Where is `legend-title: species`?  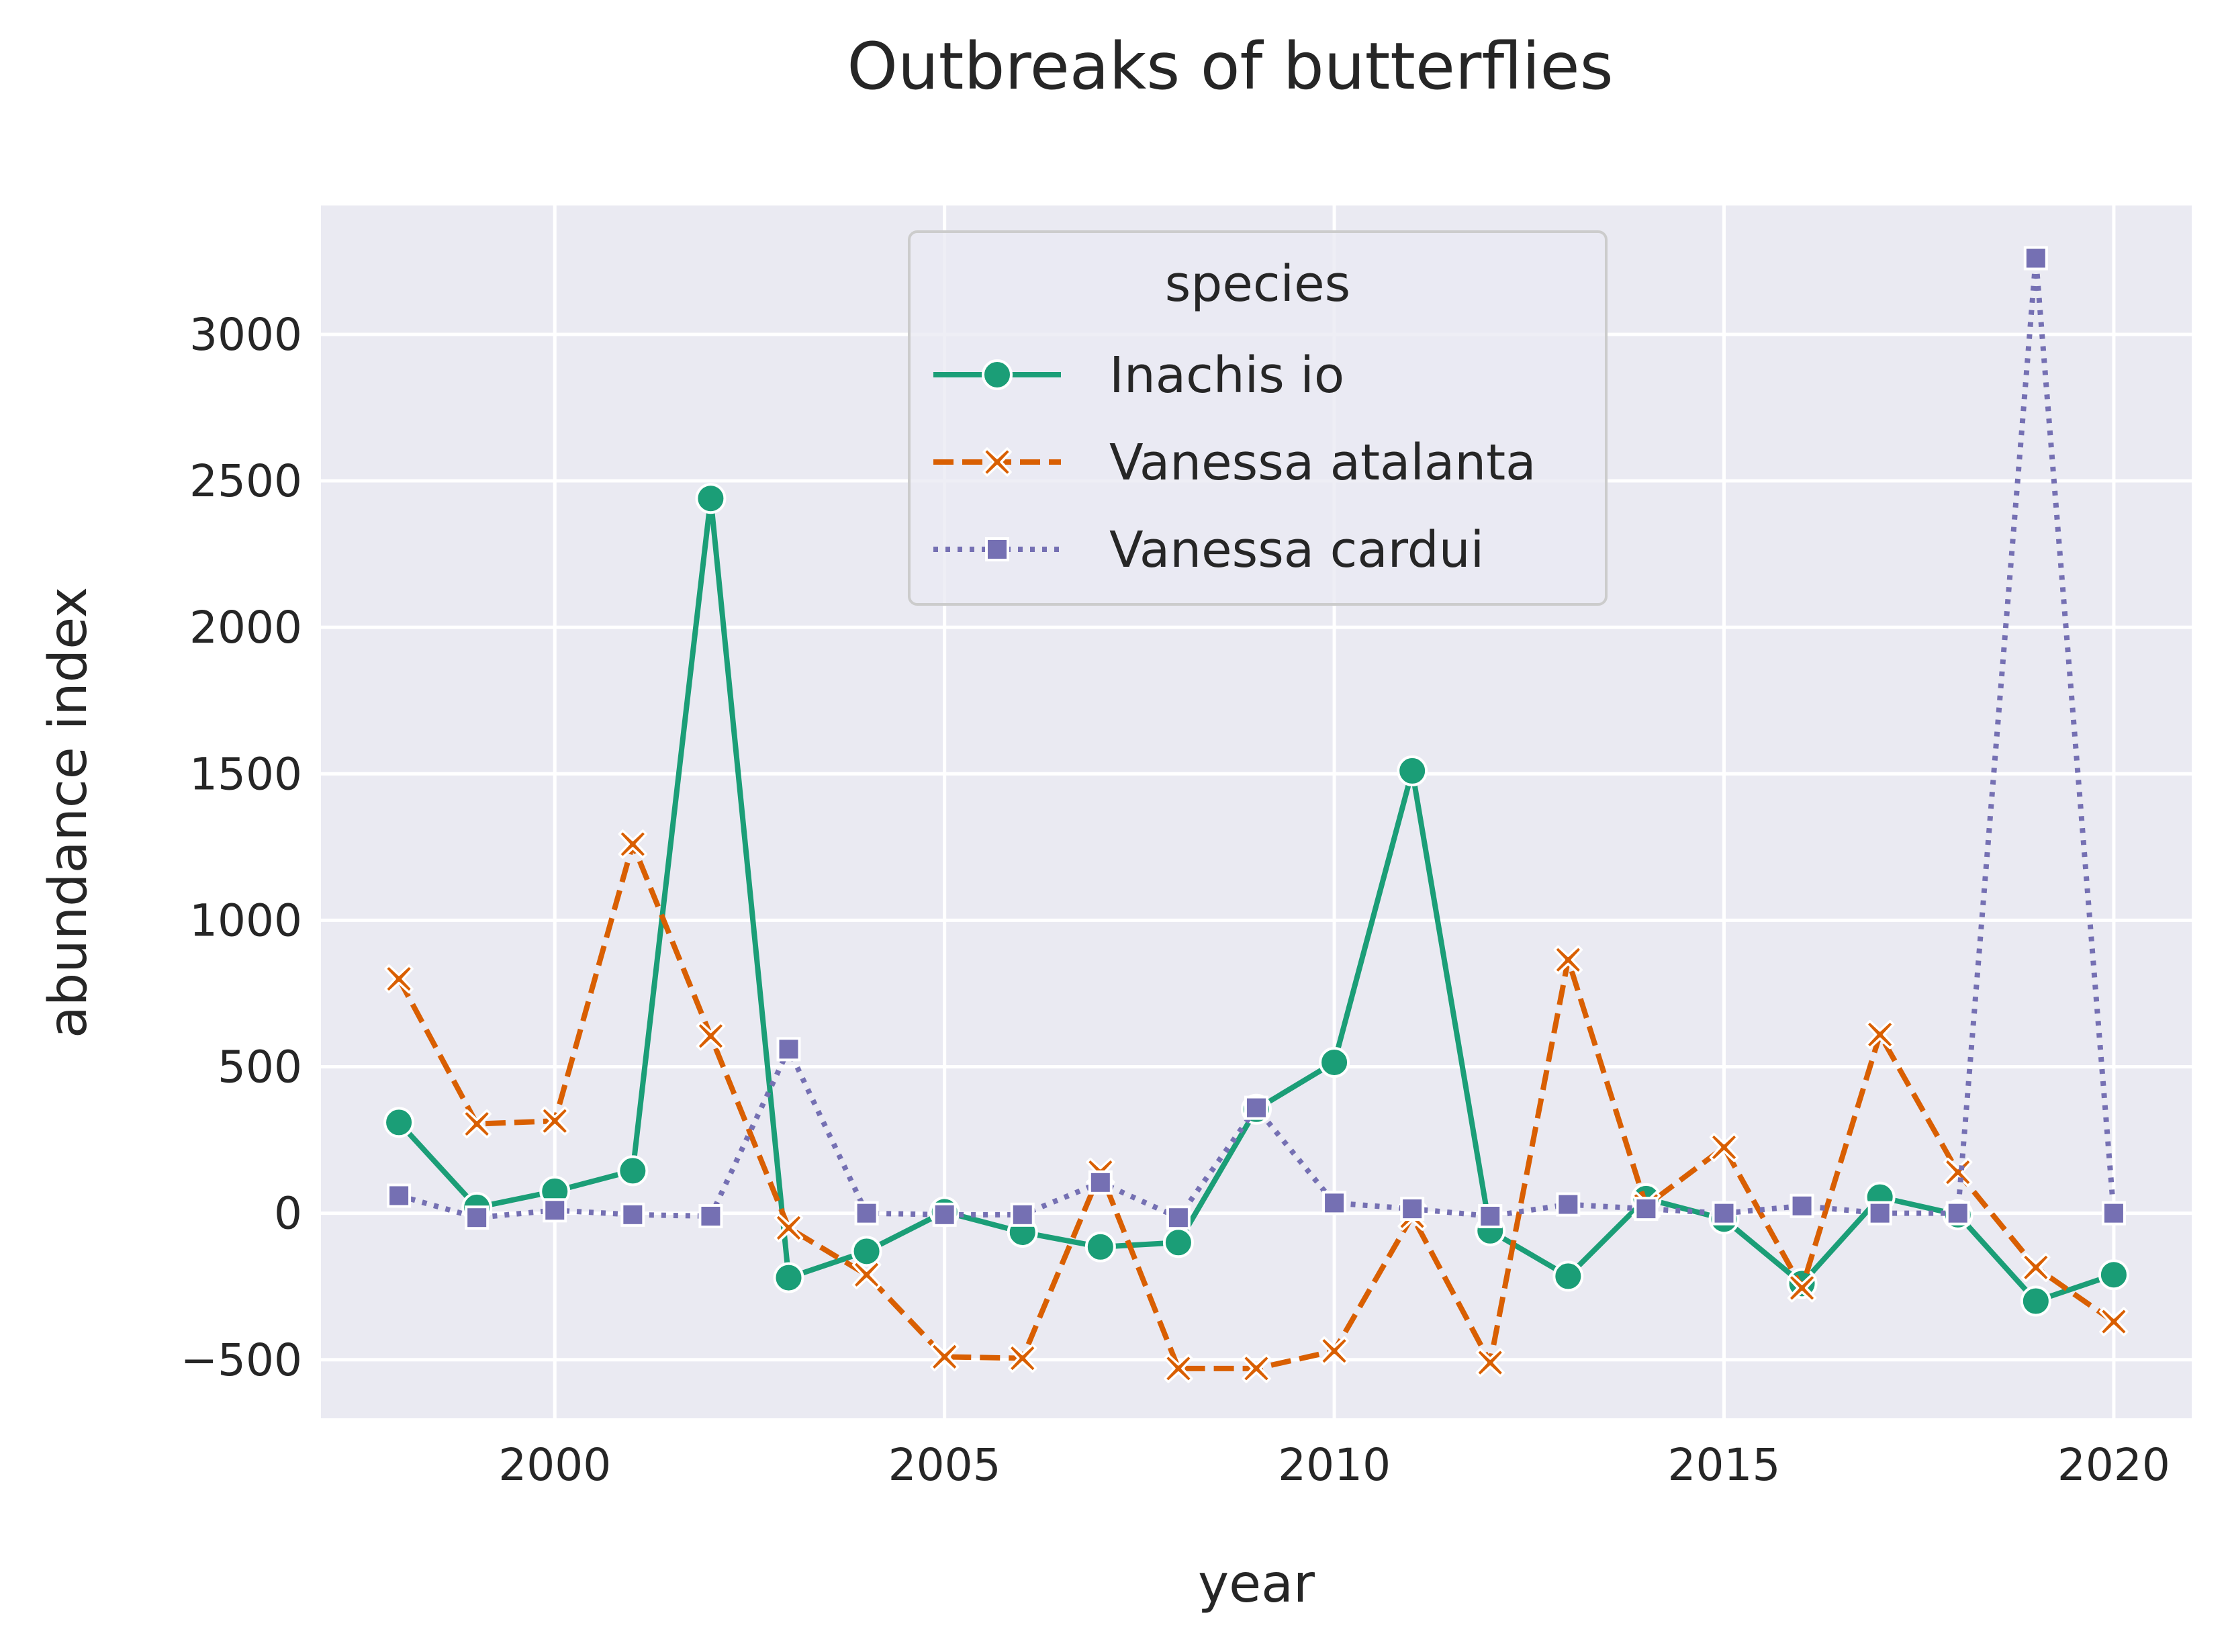 legend-title: species is located at coordinates (1257, 284).